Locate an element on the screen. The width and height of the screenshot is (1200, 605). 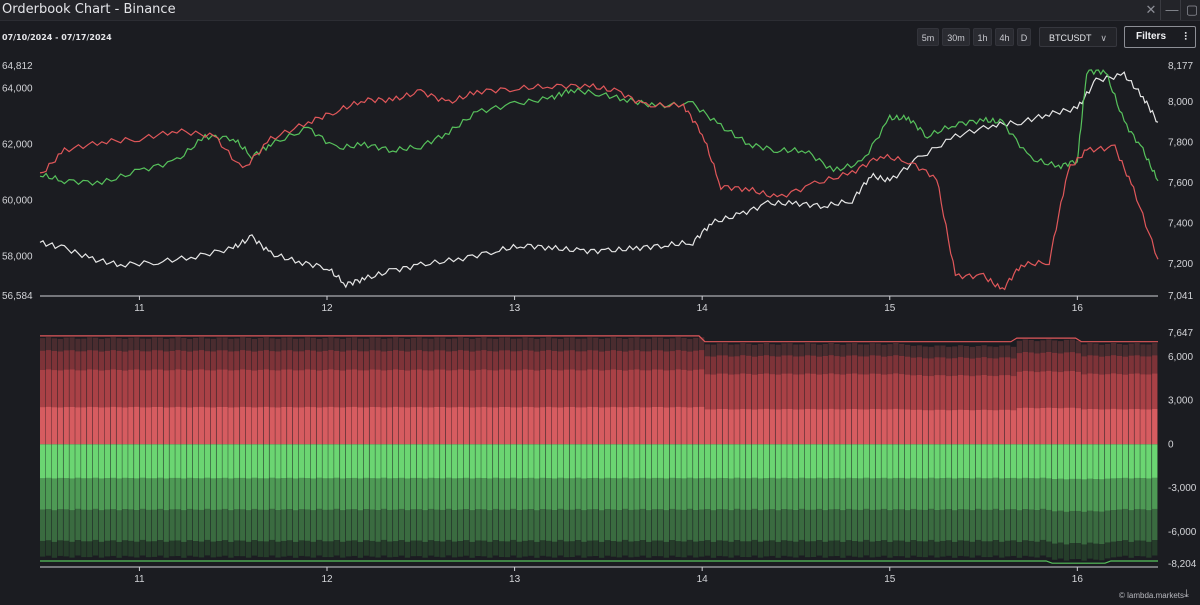
title-bar: Orderbook Chart - Binance ✕ — ▢ is located at coordinates (600, 10).